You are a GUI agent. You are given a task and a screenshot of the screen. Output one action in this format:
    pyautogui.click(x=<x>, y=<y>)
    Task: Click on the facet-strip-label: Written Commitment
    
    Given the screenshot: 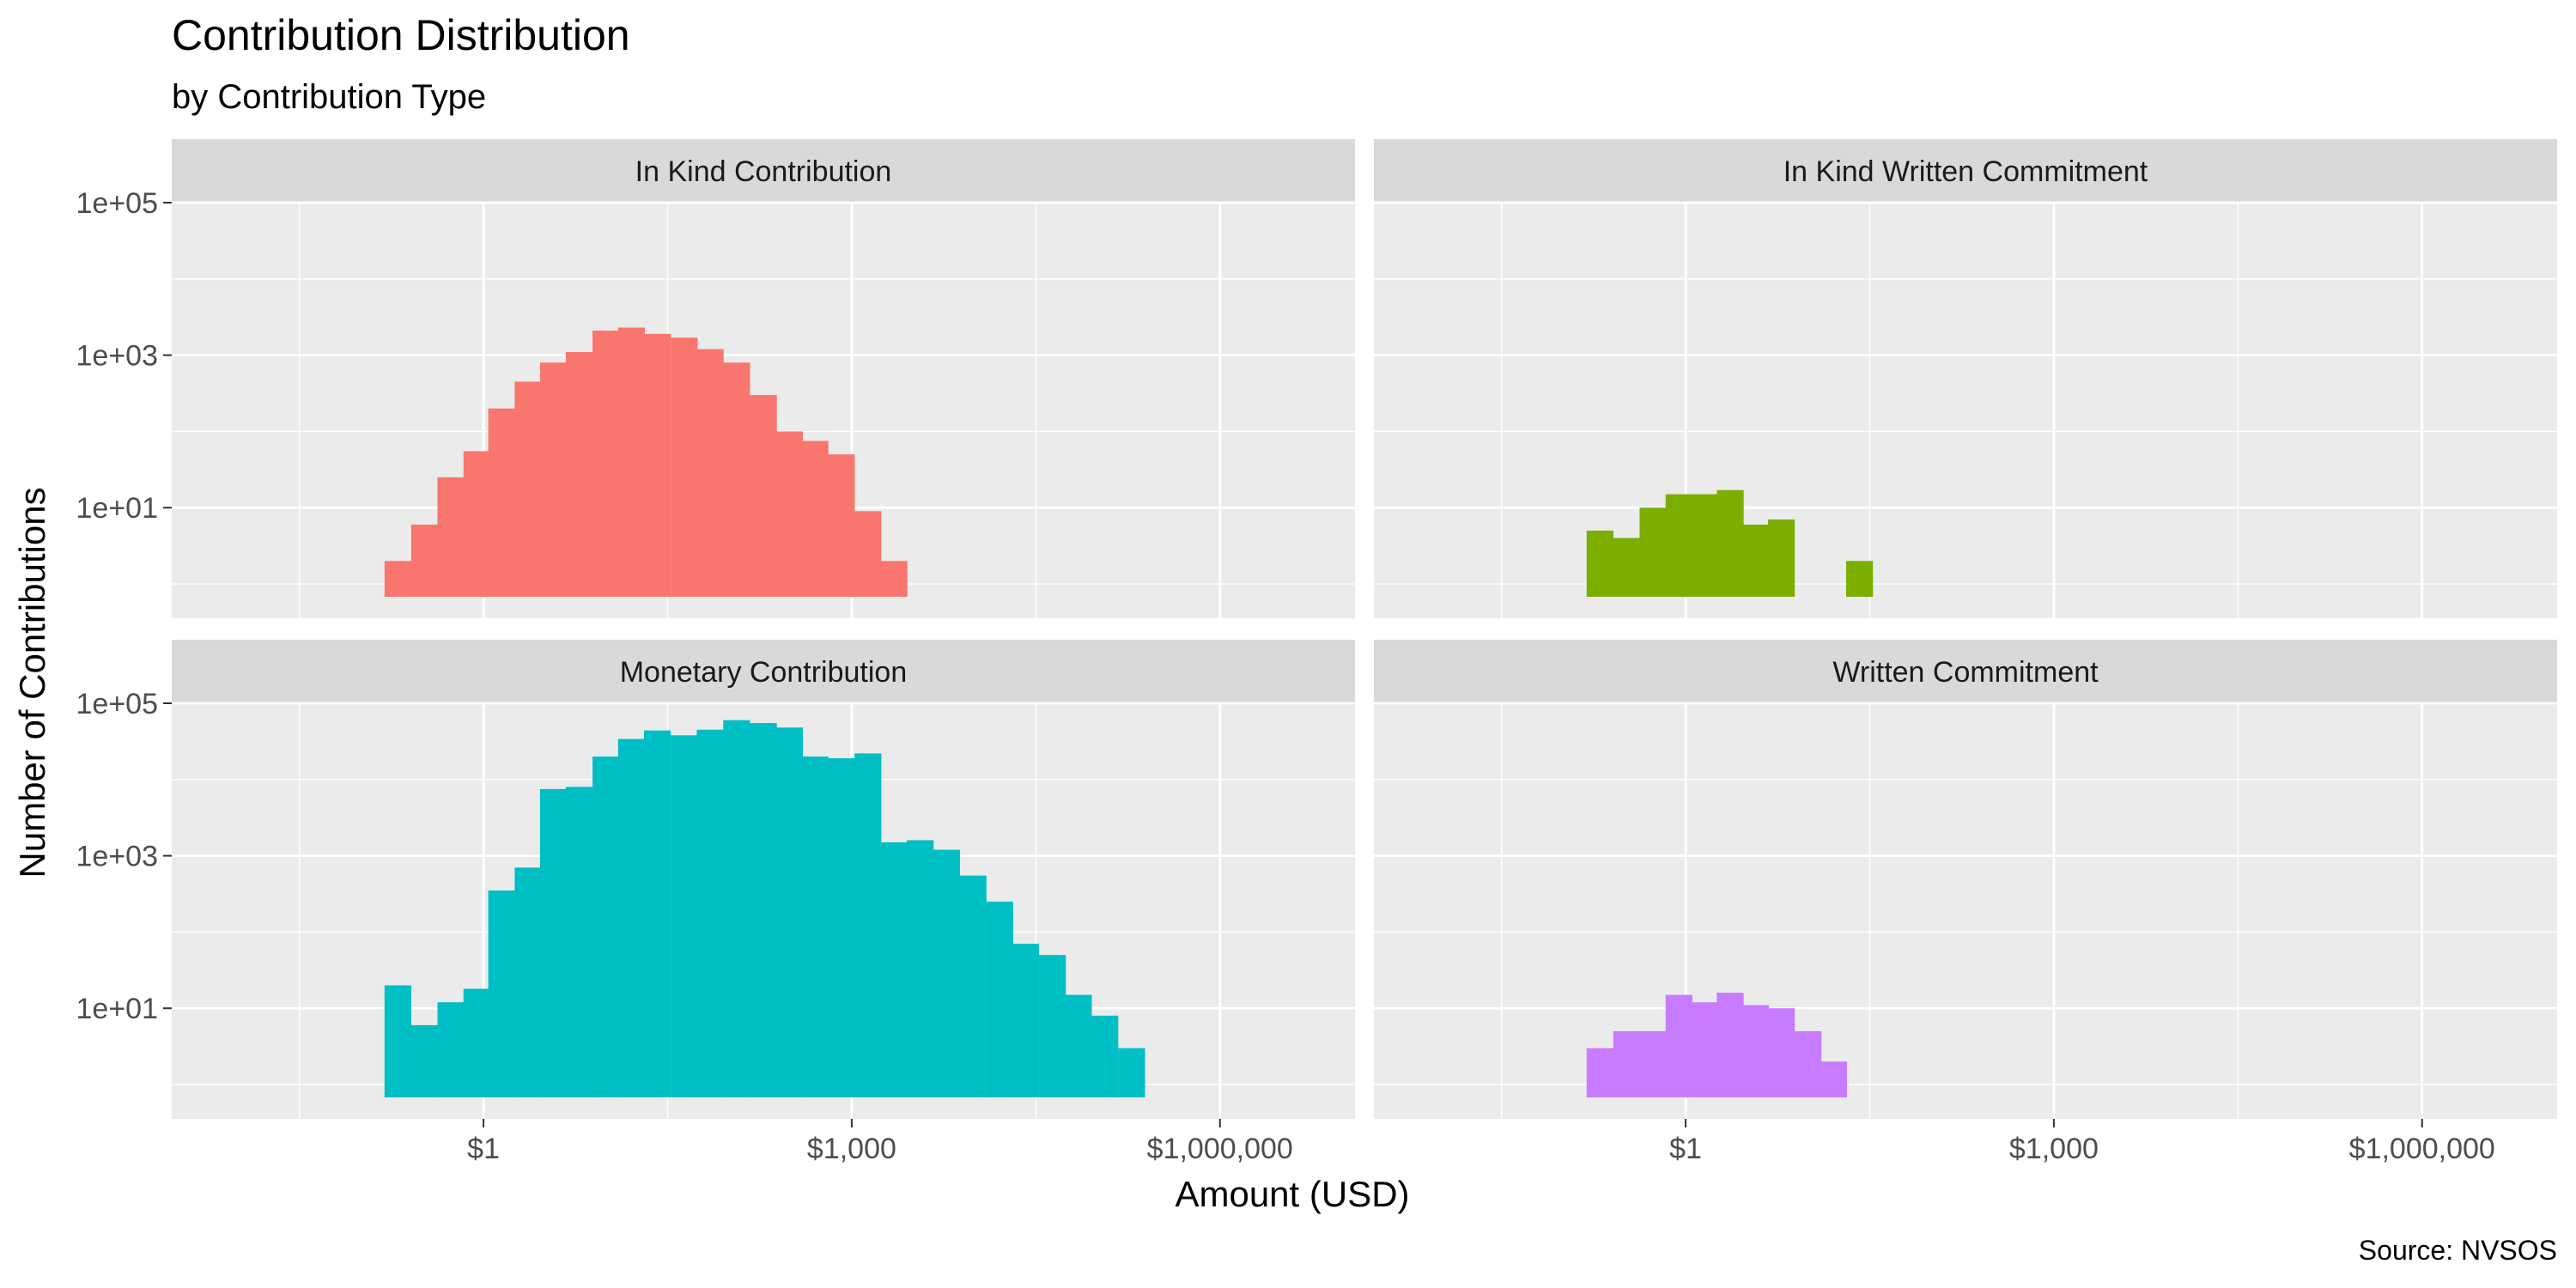 What is the action you would take?
    pyautogui.click(x=1966, y=673)
    